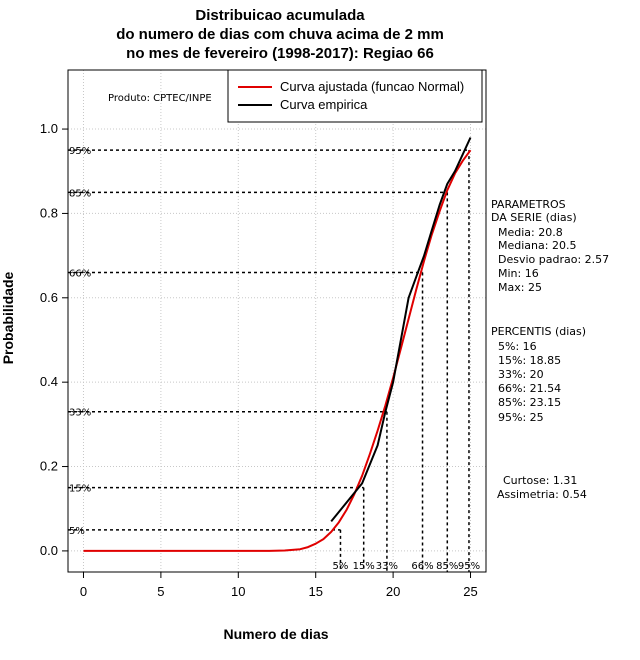 The height and width of the screenshot is (660, 640). What do you see at coordinates (521, 417) in the screenshot?
I see `percentil-95: 95%: 25` at bounding box center [521, 417].